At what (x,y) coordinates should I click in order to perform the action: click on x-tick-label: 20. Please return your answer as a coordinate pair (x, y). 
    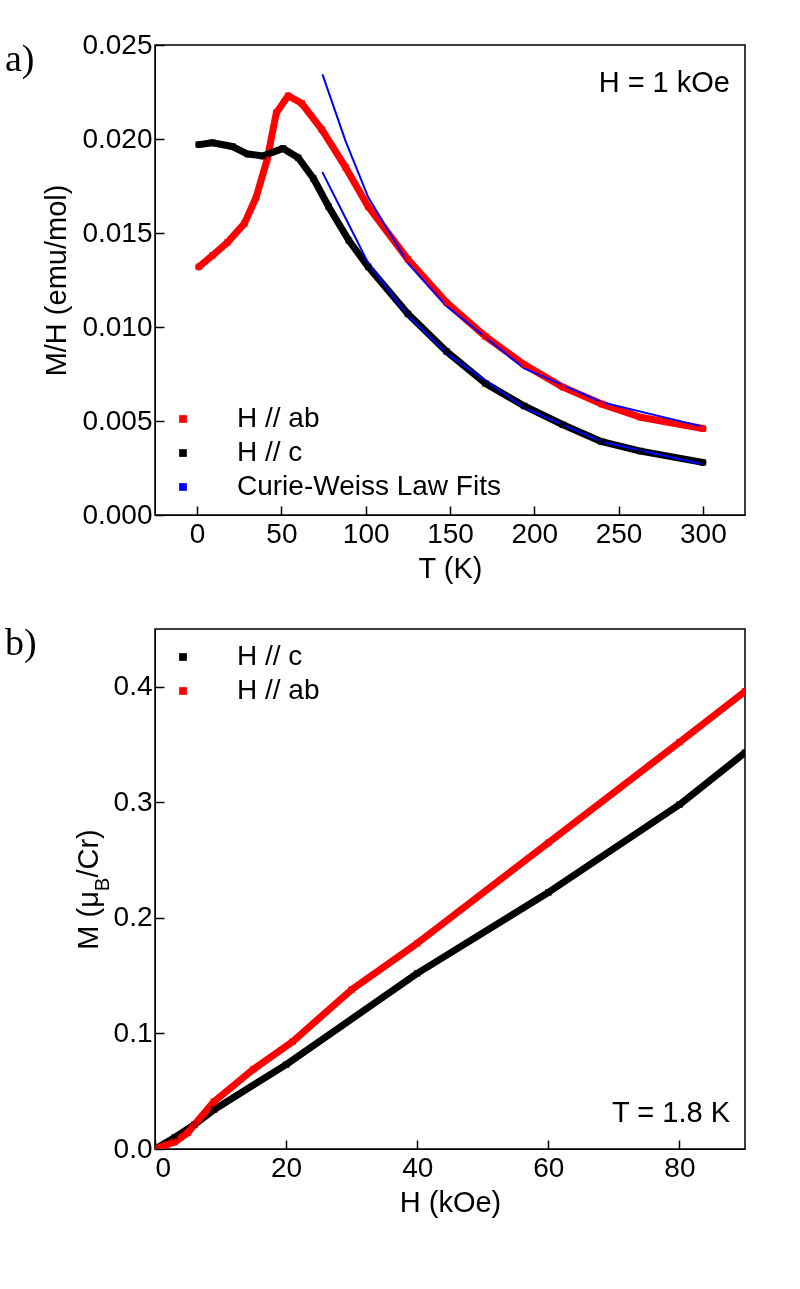
    Looking at the image, I should click on (287, 1167).